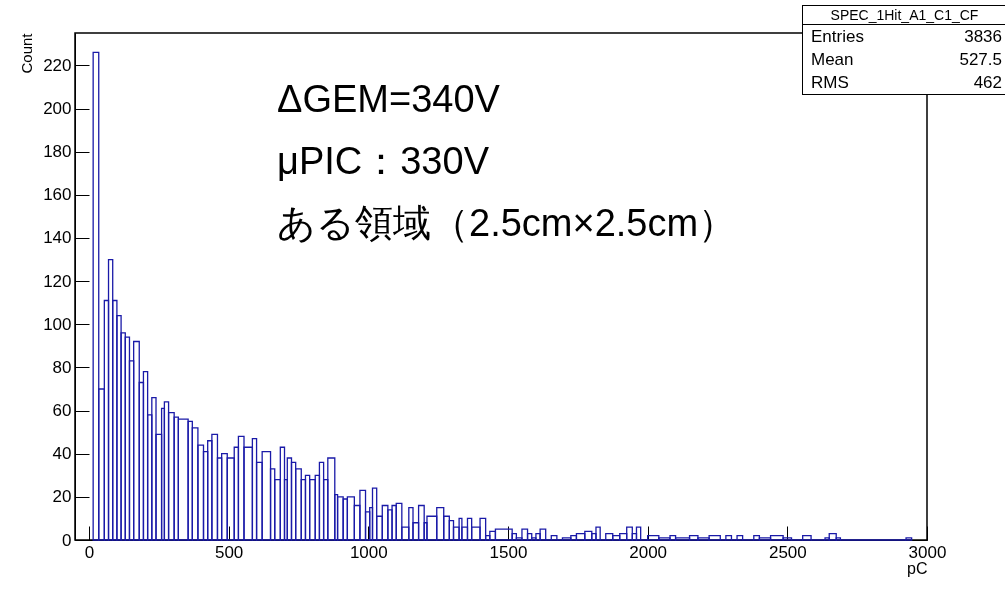 The image size is (1005, 592). What do you see at coordinates (648, 552) in the screenshot?
I see `x-tick-label: 2000` at bounding box center [648, 552].